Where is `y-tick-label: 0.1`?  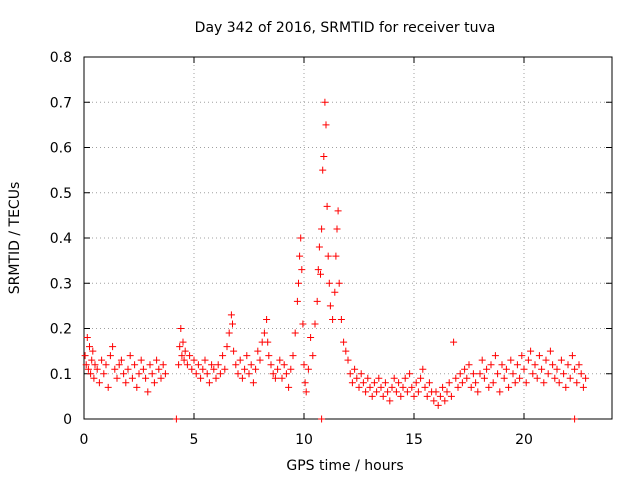 y-tick-label: 0.1 is located at coordinates (61, 375).